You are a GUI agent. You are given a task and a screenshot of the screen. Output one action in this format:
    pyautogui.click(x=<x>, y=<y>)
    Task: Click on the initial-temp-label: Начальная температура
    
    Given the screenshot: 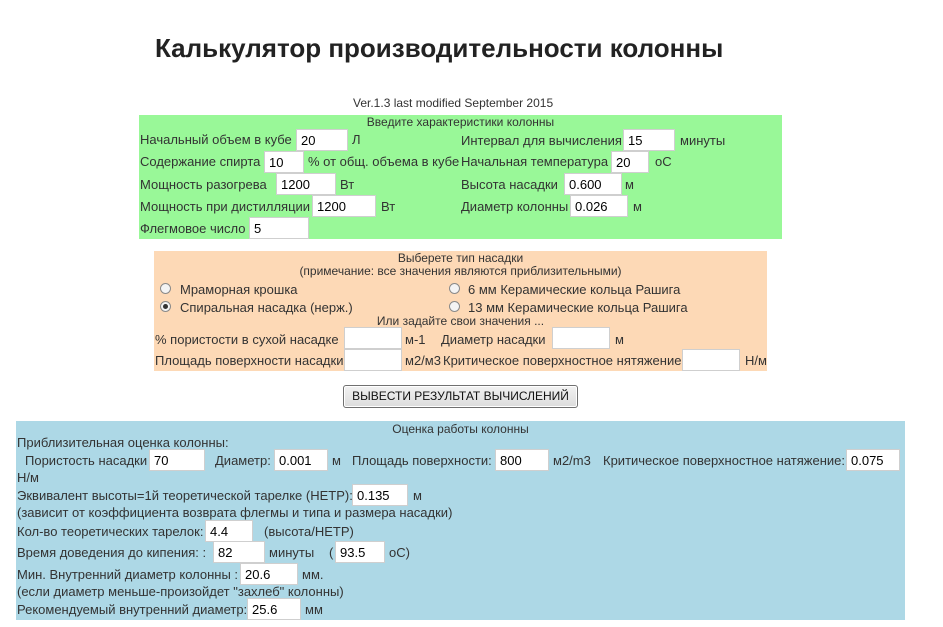 What is the action you would take?
    pyautogui.click(x=535, y=161)
    